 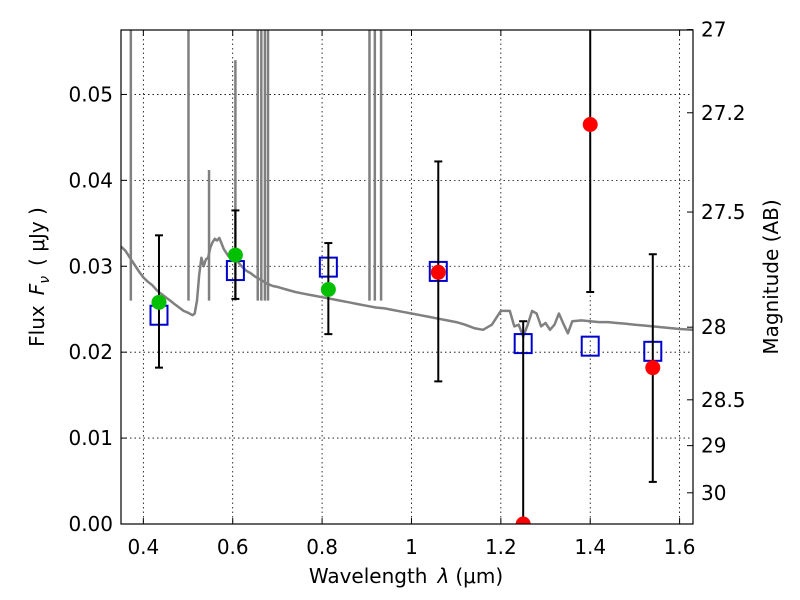 What do you see at coordinates (143, 547) in the screenshot?
I see `x-tick-label: 0.4` at bounding box center [143, 547].